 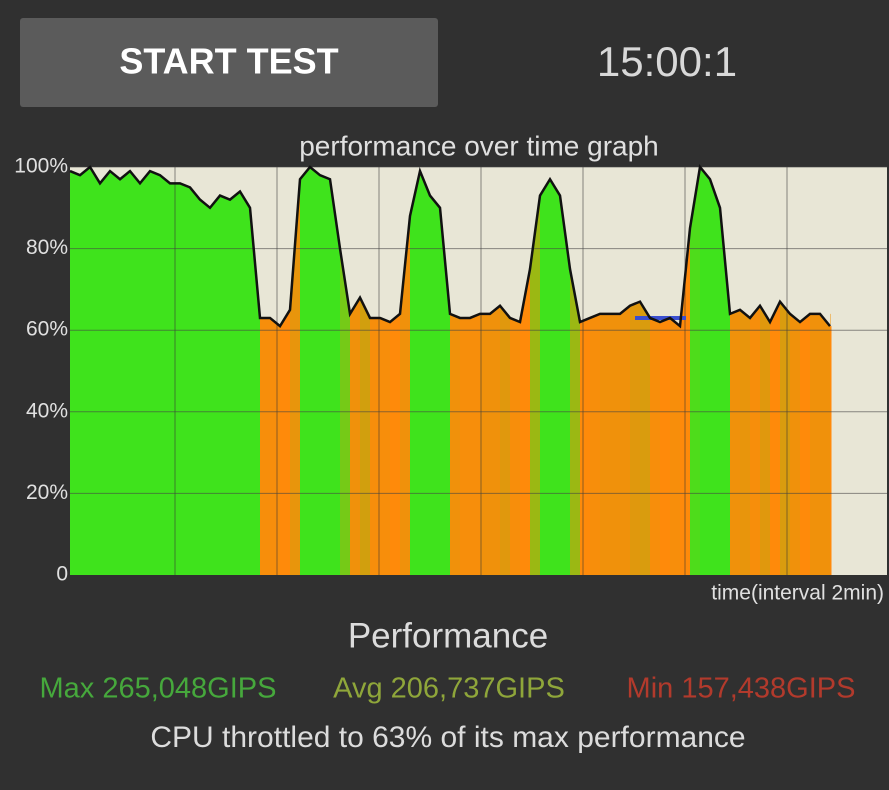 I want to click on stats-heading: Performance, so click(x=448, y=635).